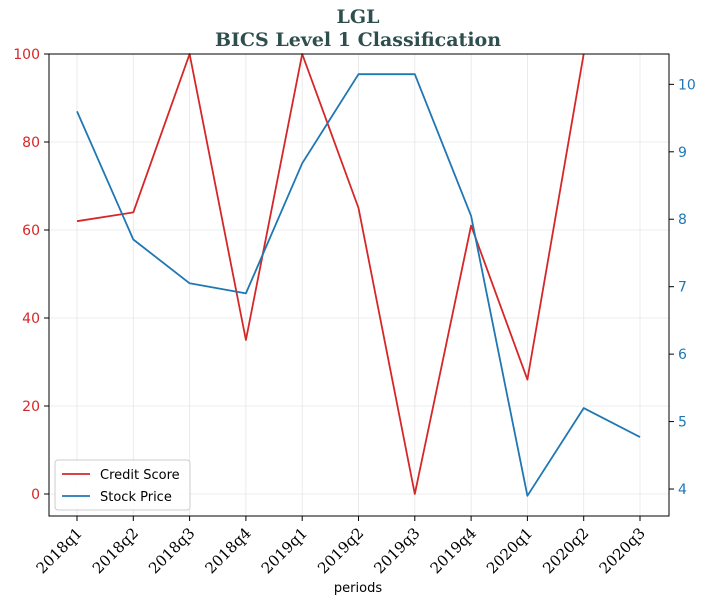 The width and height of the screenshot is (707, 605). What do you see at coordinates (358, 17) in the screenshot?
I see `chart-title: LGL` at bounding box center [358, 17].